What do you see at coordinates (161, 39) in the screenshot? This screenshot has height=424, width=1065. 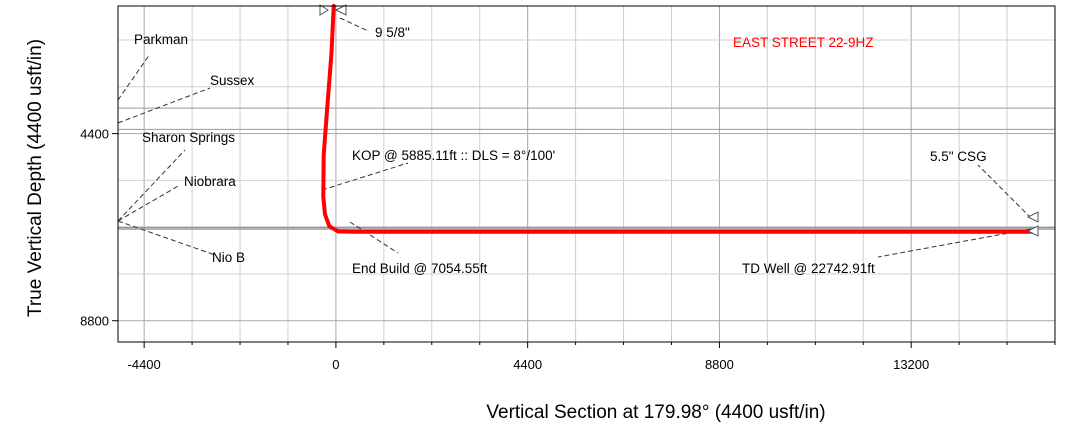 I see `formation-label: Parkman` at bounding box center [161, 39].